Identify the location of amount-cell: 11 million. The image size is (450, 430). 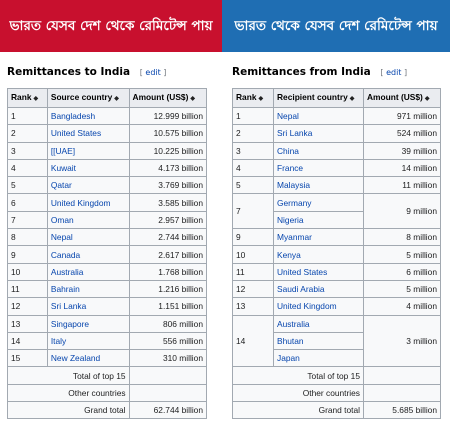
(402, 185).